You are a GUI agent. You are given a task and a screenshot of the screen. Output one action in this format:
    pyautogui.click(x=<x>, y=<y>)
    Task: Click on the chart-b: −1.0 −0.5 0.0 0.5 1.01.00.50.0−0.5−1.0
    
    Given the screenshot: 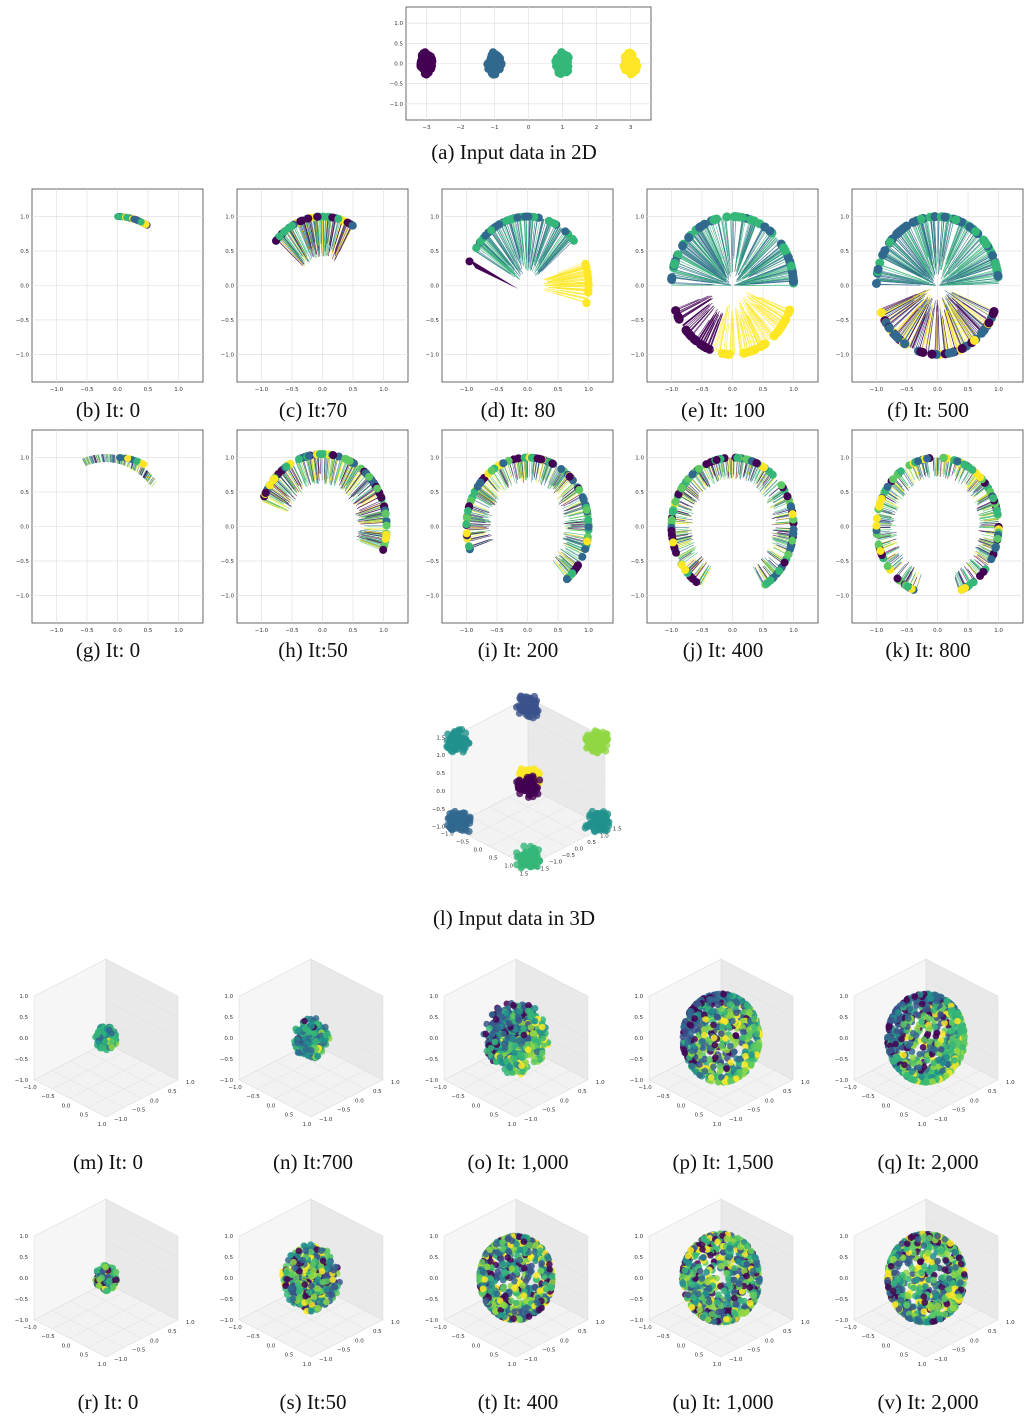 What is the action you would take?
    pyautogui.click(x=110, y=290)
    